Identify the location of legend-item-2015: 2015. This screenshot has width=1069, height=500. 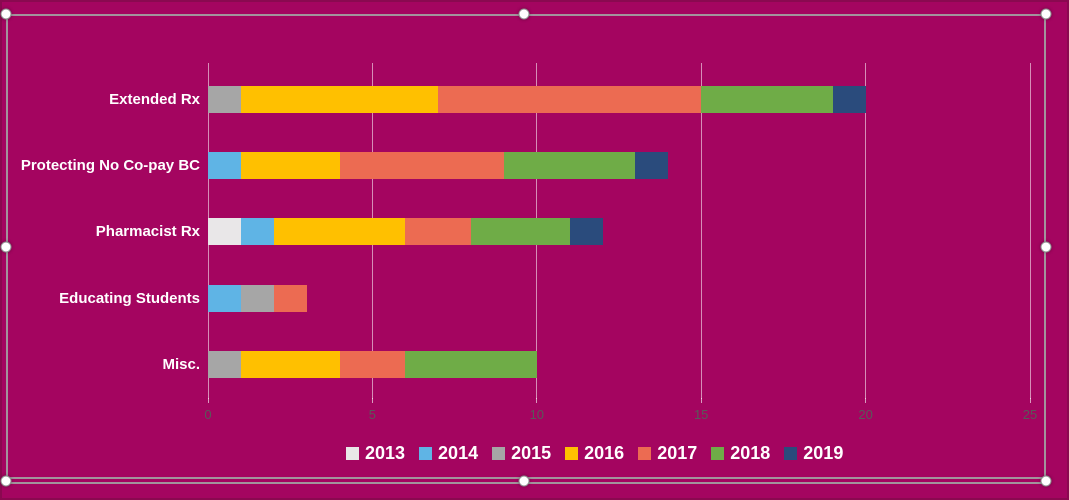
(521, 453).